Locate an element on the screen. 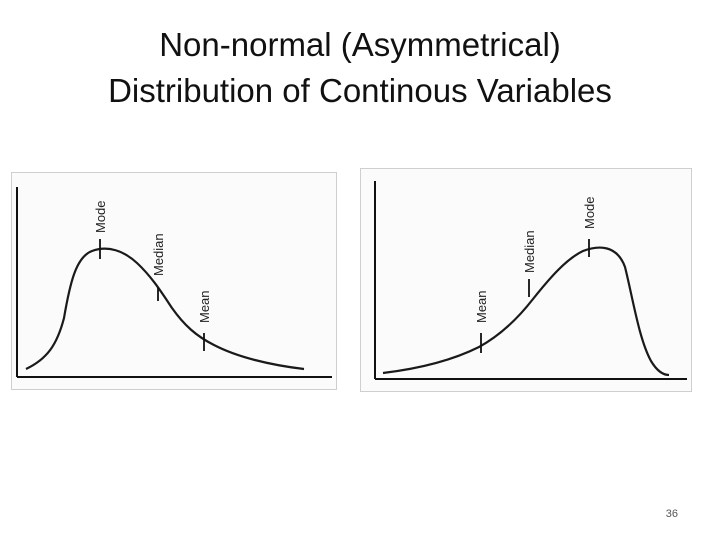 This screenshot has width=720, height=540. slide-title-line-2: Distribution of Continous Variables is located at coordinates (360, 90).